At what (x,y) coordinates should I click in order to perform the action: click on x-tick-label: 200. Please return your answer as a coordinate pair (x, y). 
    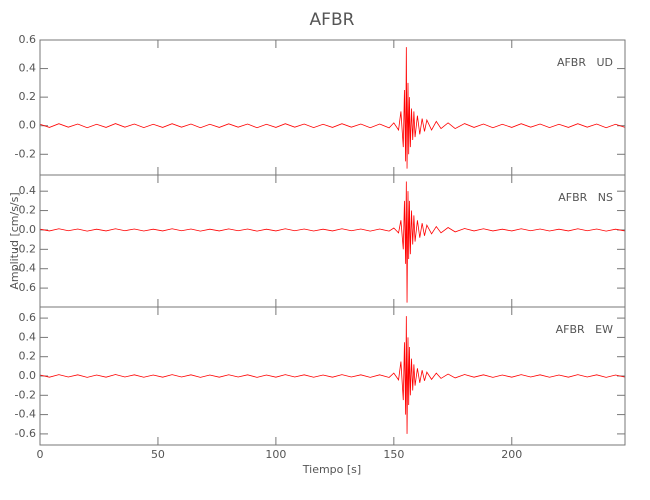
    Looking at the image, I should click on (511, 454).